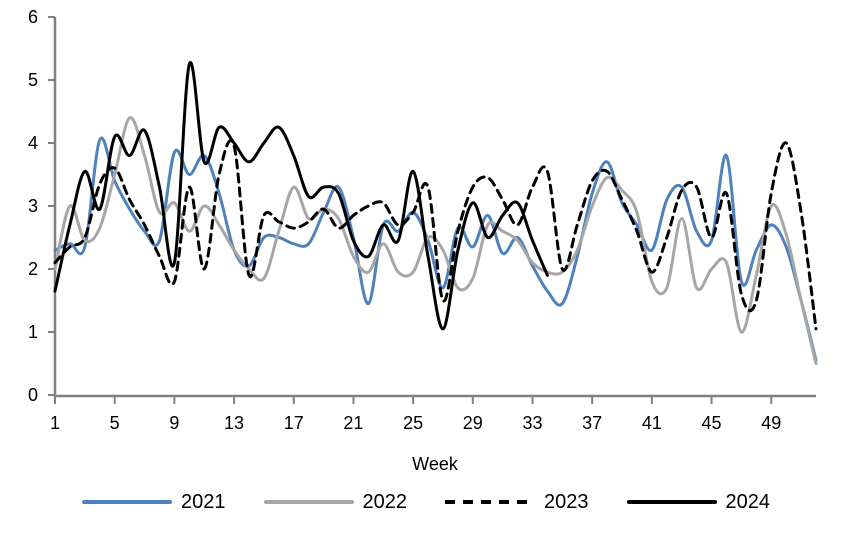 Image resolution: width=852 pixels, height=536 pixels. What do you see at coordinates (473, 423) in the screenshot?
I see `x-axis-tick-label: 29` at bounding box center [473, 423].